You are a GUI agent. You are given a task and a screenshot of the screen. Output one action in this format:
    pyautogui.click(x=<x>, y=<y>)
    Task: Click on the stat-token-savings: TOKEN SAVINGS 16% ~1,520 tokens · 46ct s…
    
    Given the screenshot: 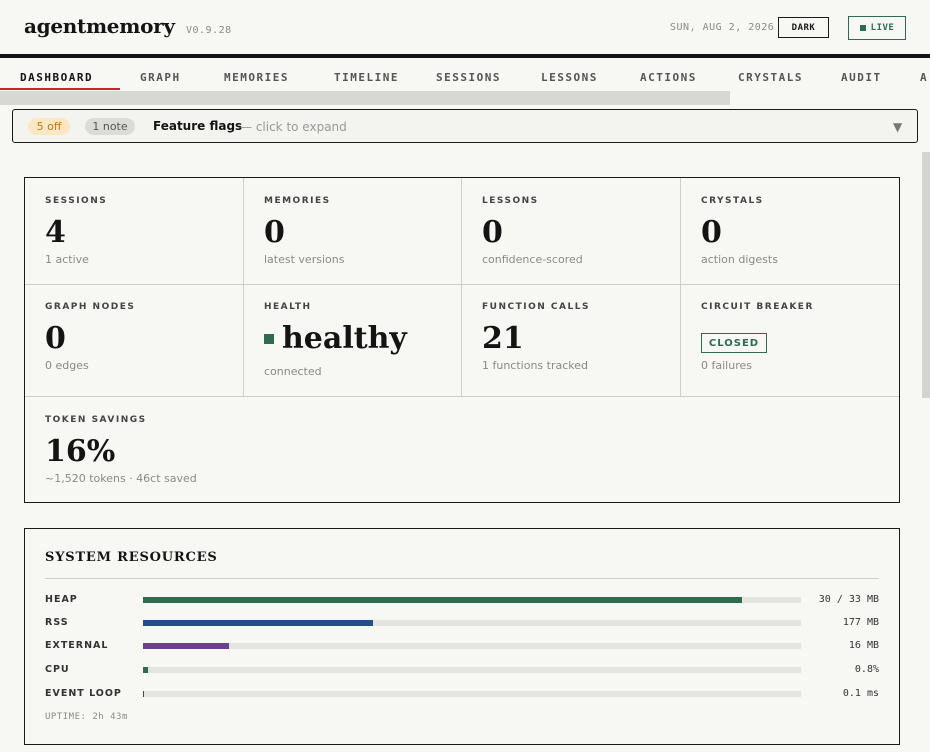 What is the action you would take?
    pyautogui.click(x=134, y=450)
    